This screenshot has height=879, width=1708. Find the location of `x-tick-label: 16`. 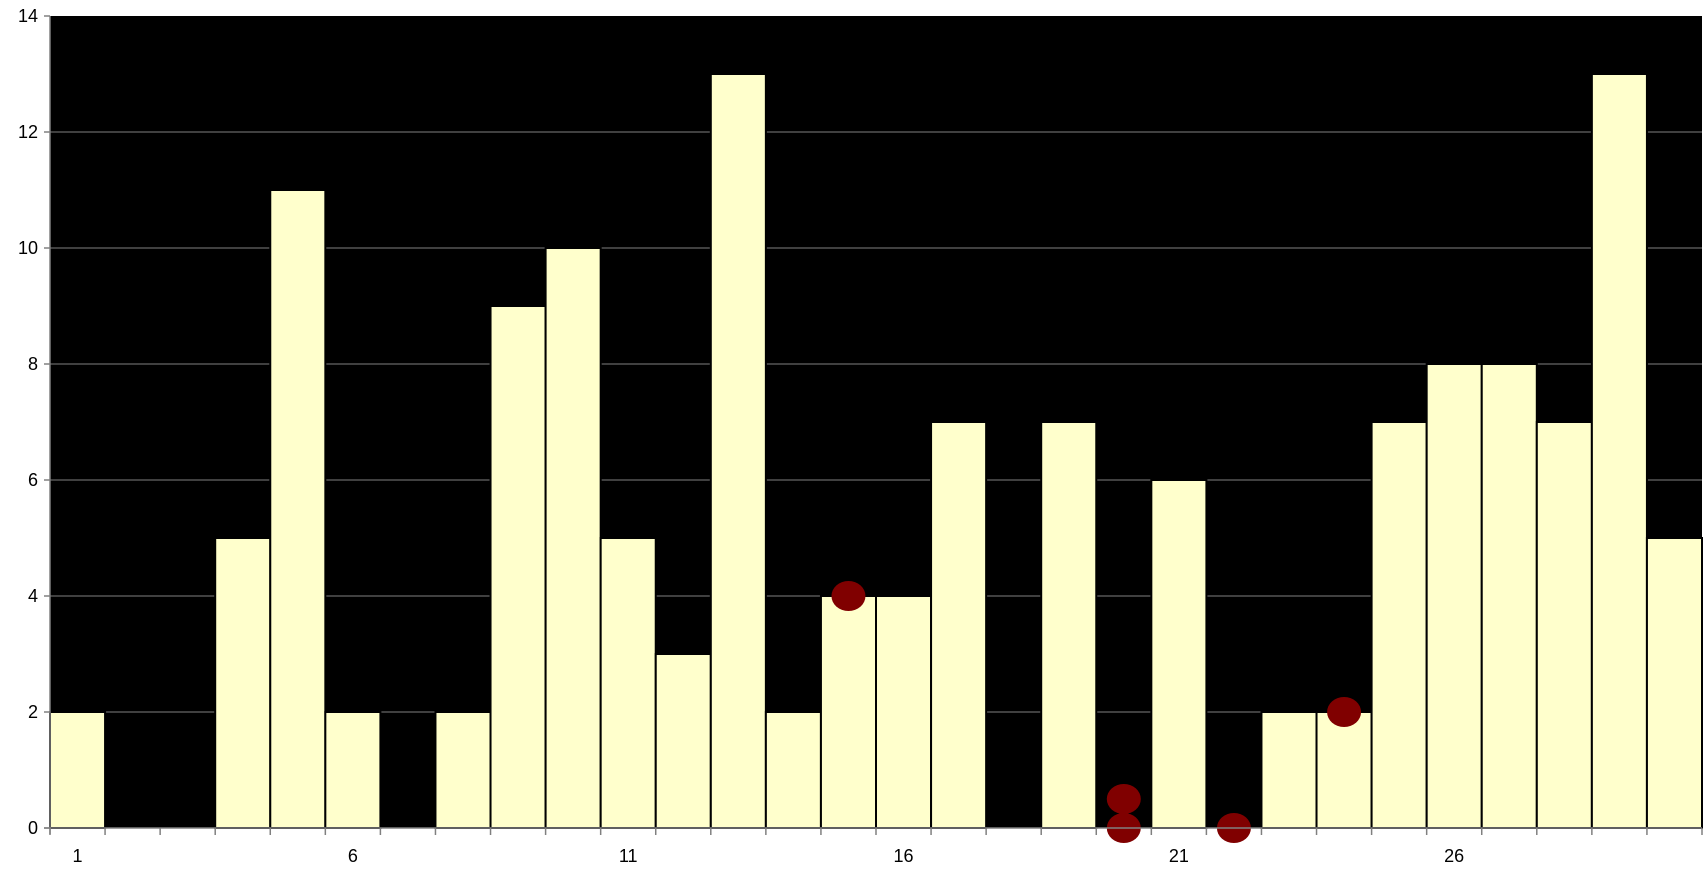

x-tick-label: 16 is located at coordinates (904, 856).